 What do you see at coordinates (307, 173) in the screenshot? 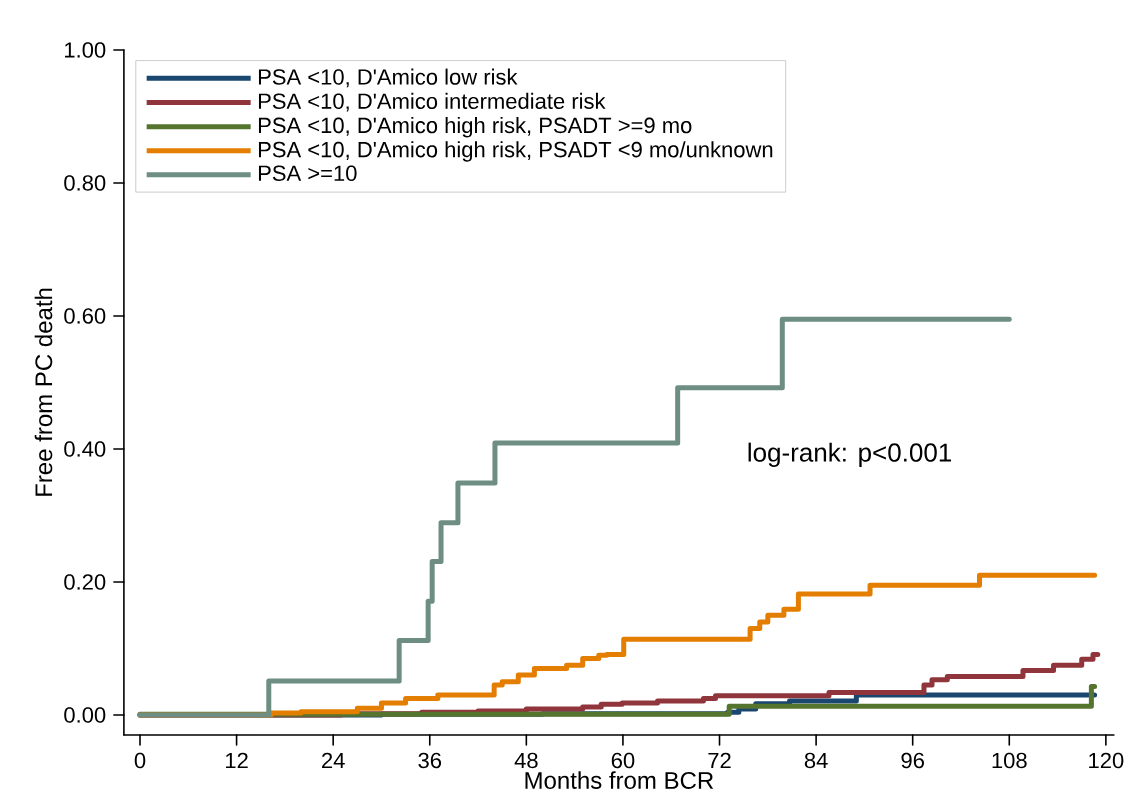
I see `legend-label: PSA >=10` at bounding box center [307, 173].